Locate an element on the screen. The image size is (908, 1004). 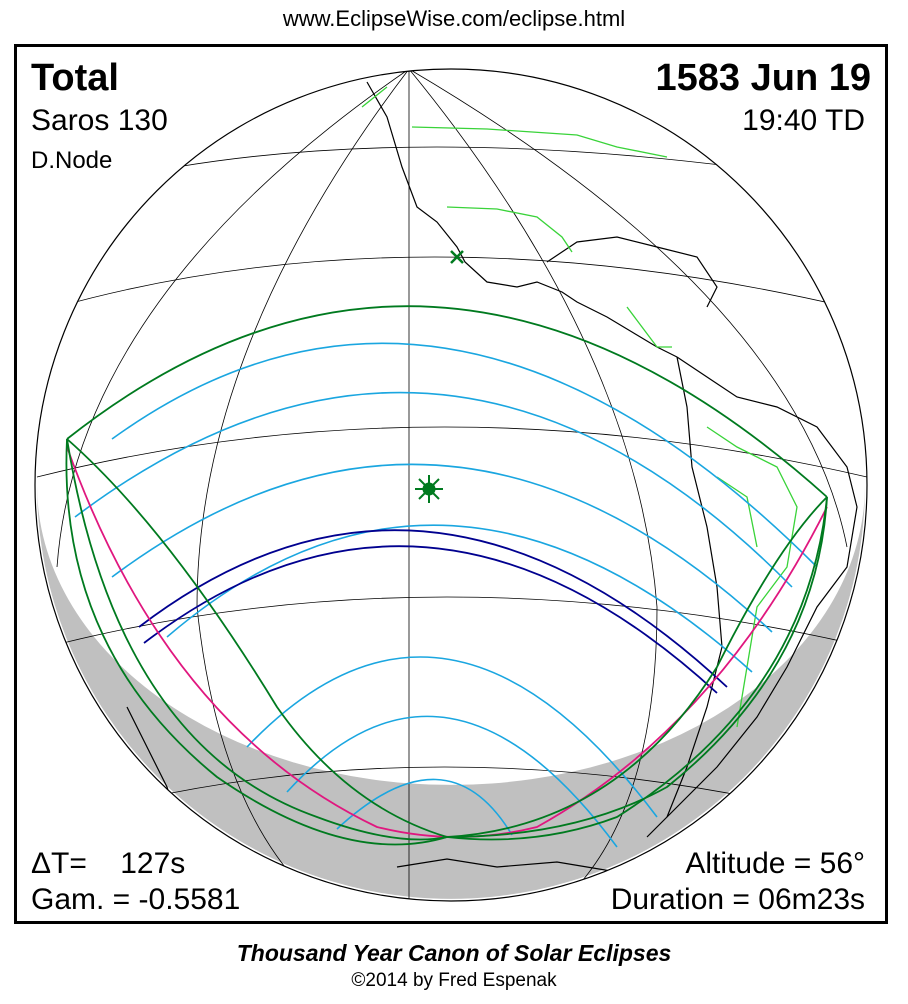
greatest-eclipse-star-marker is located at coordinates (429, 489).